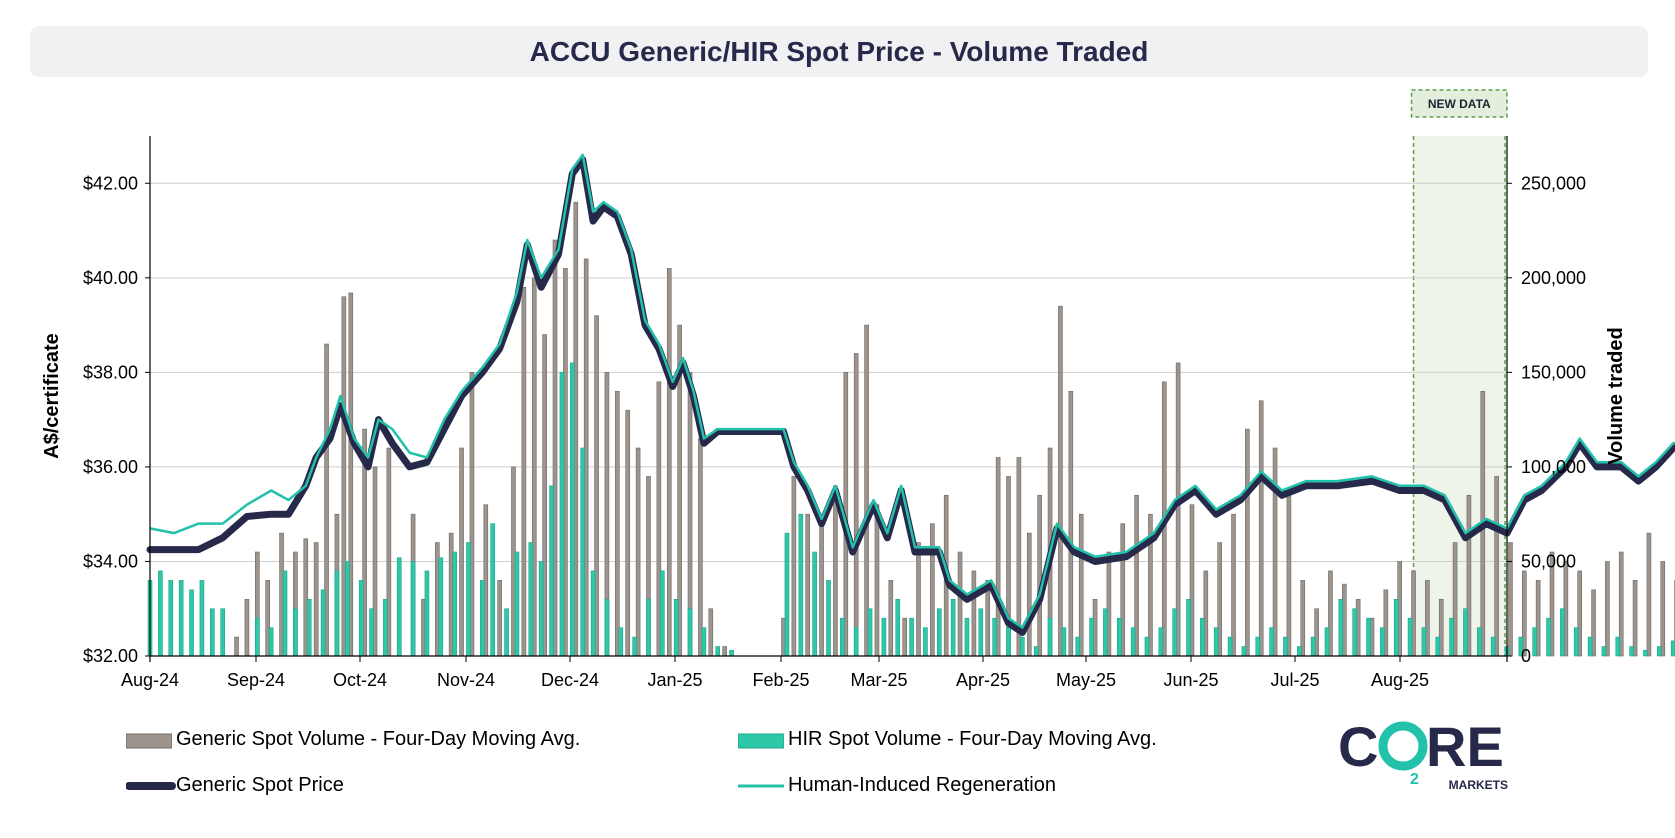 The height and width of the screenshot is (838, 1675). What do you see at coordinates (1358, 747) in the screenshot?
I see `svg-text: C` at bounding box center [1358, 747].